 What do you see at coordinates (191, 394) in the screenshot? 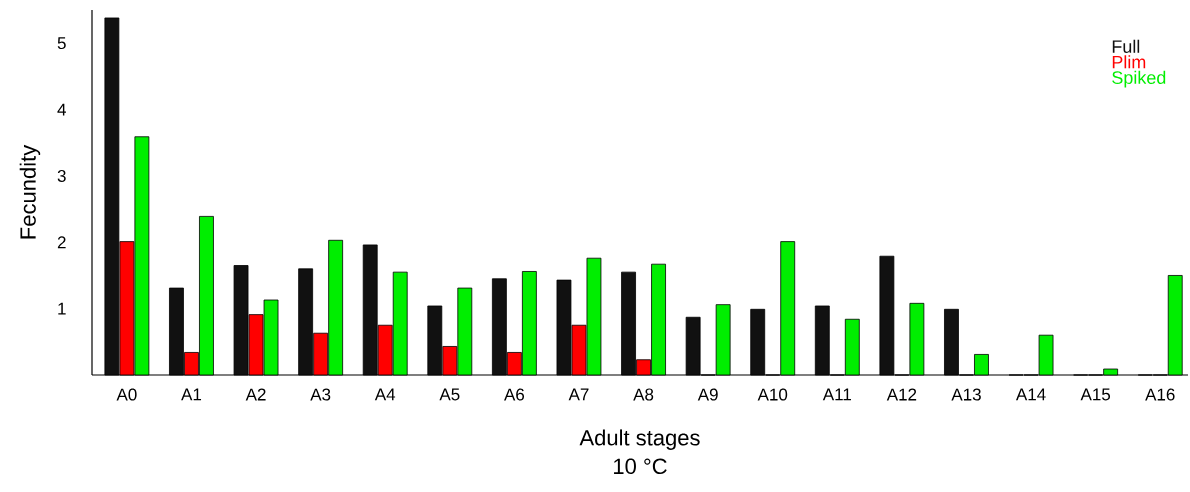
I see `x-tick-label: A1` at bounding box center [191, 394].